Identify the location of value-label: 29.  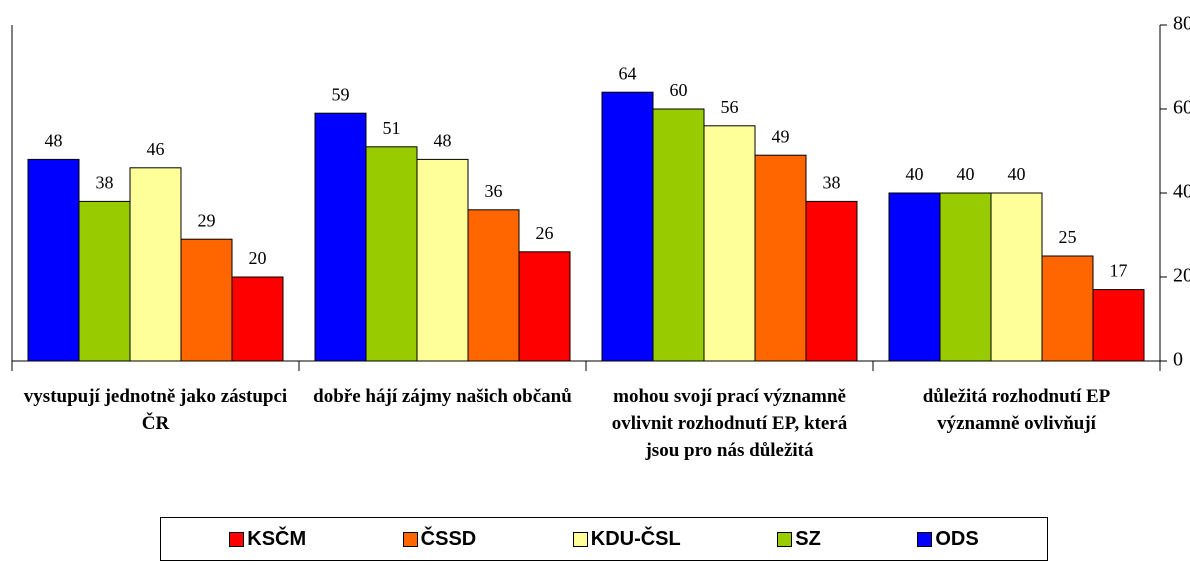
(207, 220).